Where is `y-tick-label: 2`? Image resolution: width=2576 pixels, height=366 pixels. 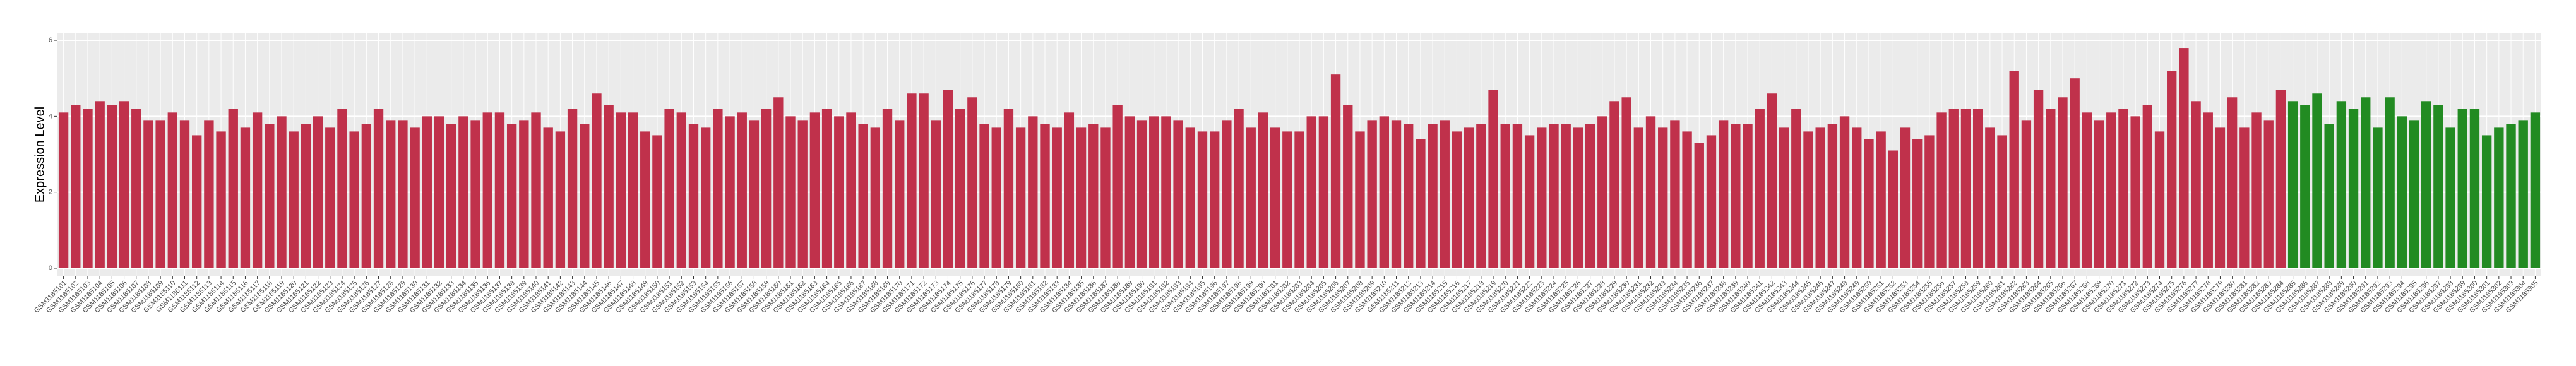
y-tick-label: 2 is located at coordinates (50, 192).